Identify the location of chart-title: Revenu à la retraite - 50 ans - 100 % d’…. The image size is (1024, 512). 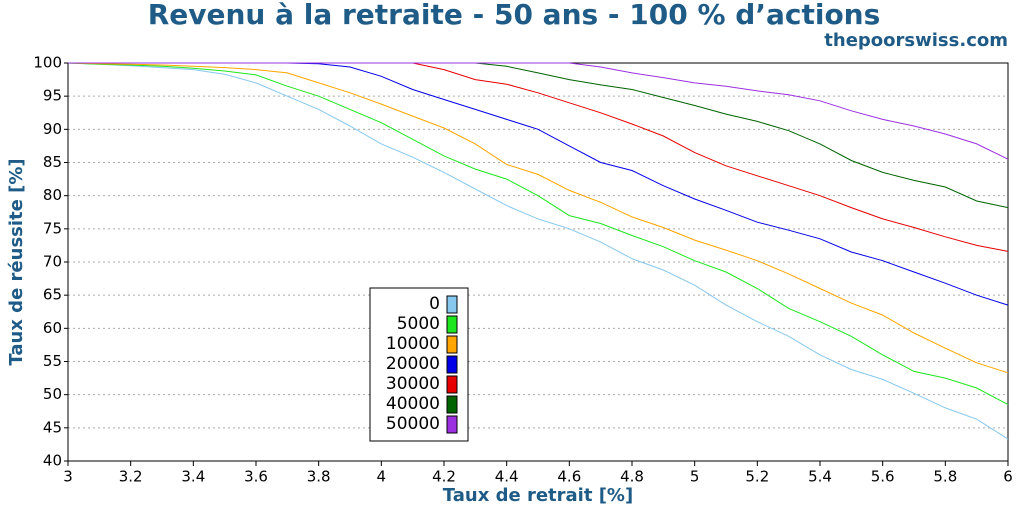
(514, 15).